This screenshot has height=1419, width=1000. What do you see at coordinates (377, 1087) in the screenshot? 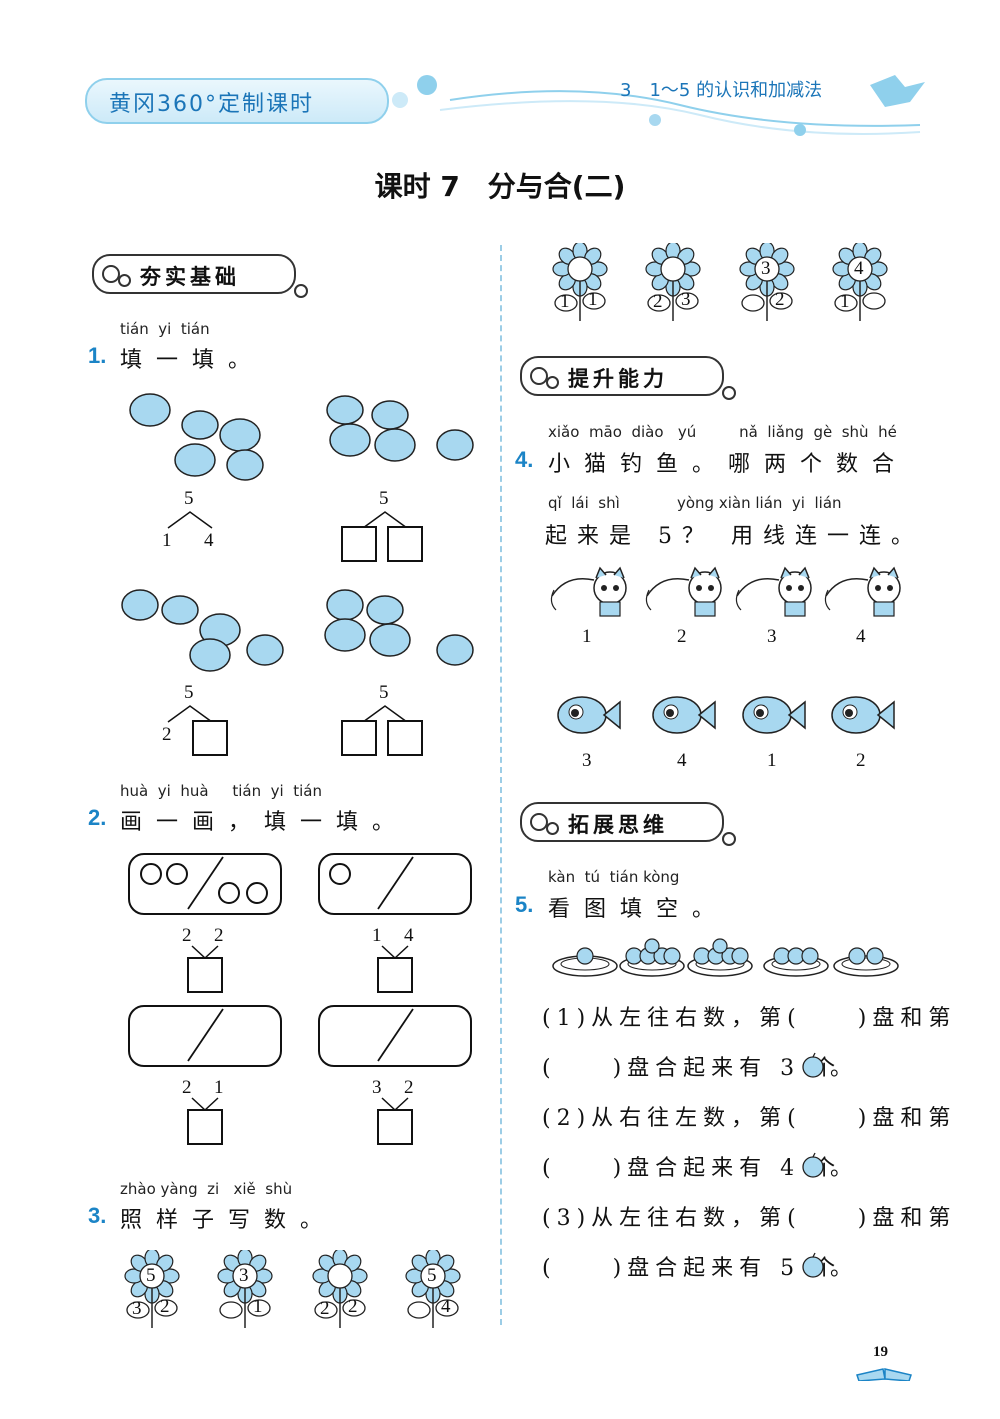
I see `split-left: 3` at bounding box center [377, 1087].